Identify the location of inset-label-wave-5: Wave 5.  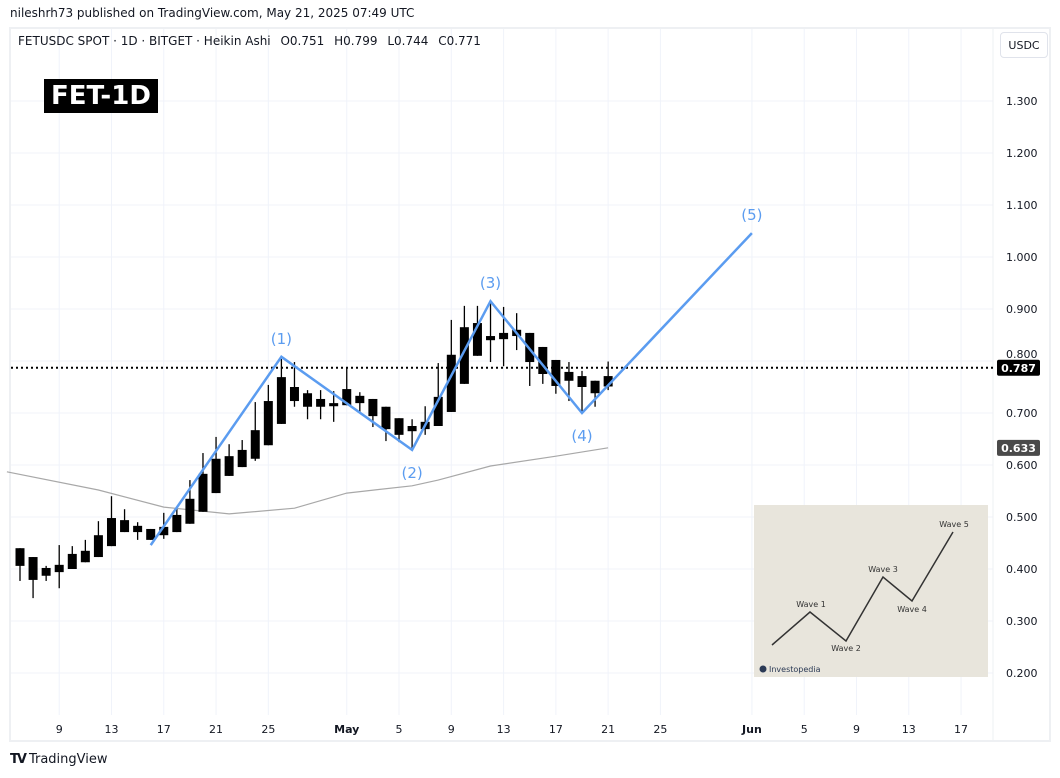
(954, 524).